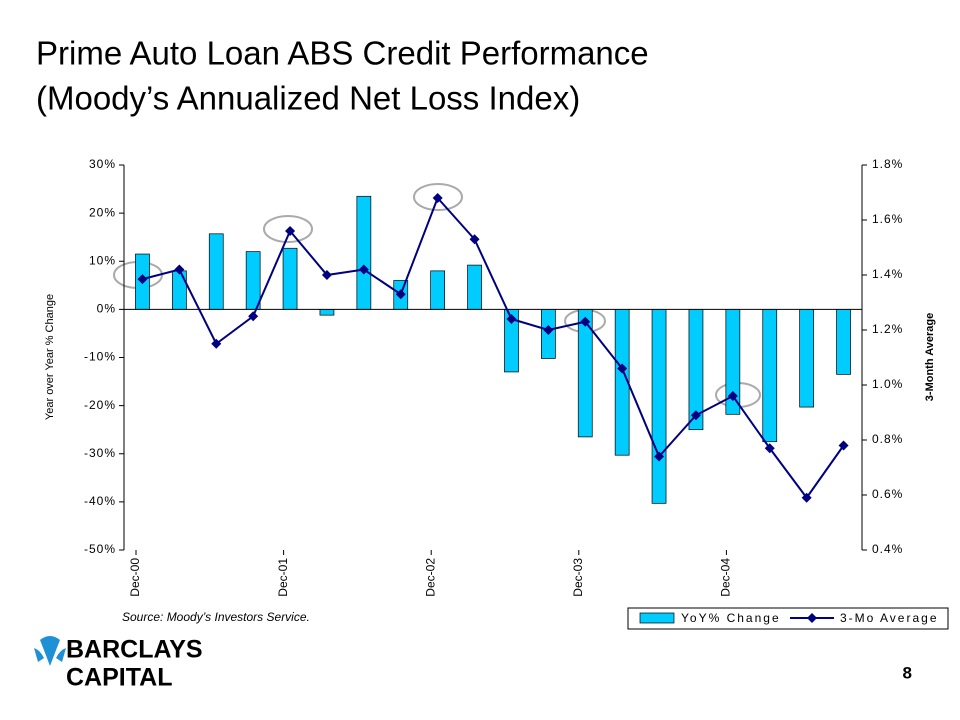 The width and height of the screenshot is (960, 720). What do you see at coordinates (100, 501) in the screenshot?
I see `y-tick-label: -40%` at bounding box center [100, 501].